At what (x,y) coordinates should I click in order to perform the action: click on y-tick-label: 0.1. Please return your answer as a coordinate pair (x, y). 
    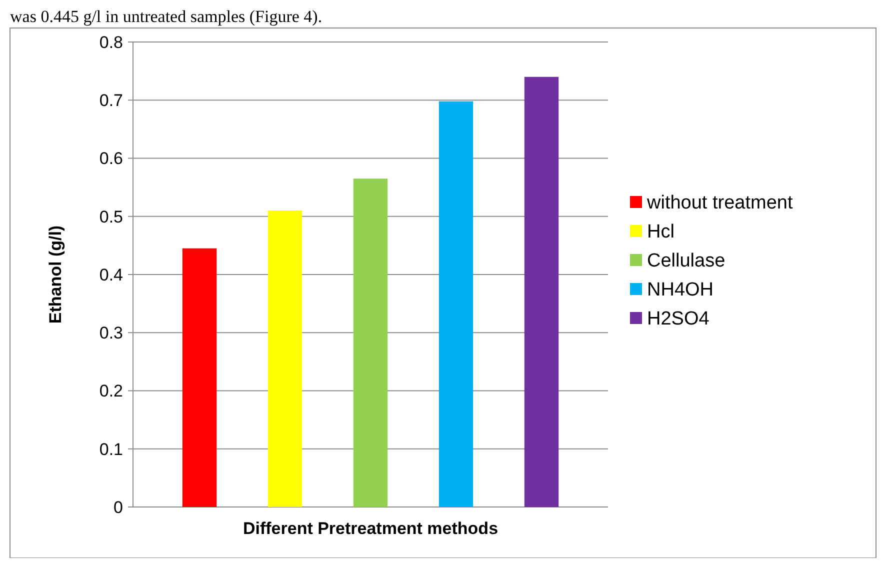
    Looking at the image, I should click on (111, 449).